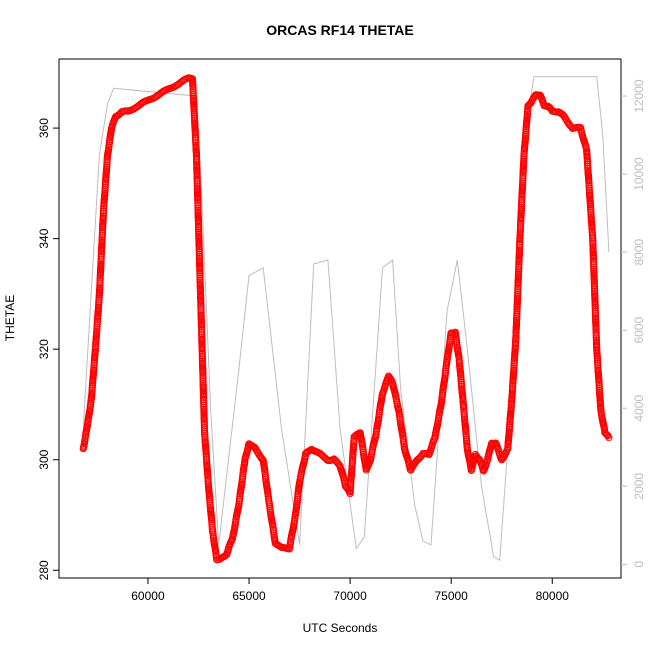  I want to click on y-axis-right: 0 2000 4000 6000 8000 10000 12000, so click(633, 323).